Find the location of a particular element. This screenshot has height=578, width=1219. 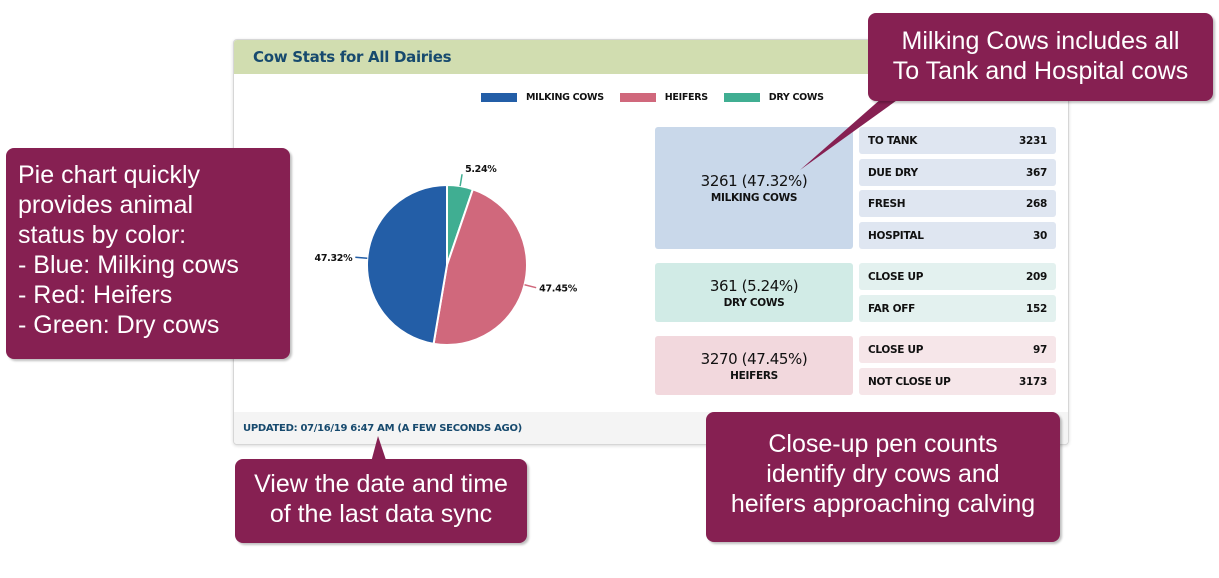

row-label: DUE DRY is located at coordinates (893, 172).